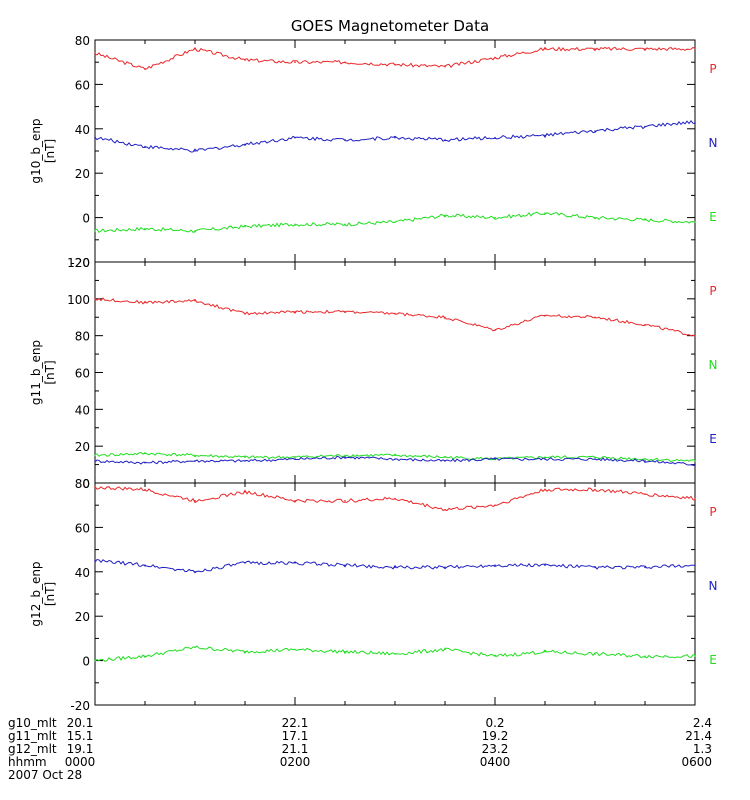  What do you see at coordinates (698, 736) in the screenshot?
I see `x-row-value: 21.4` at bounding box center [698, 736].